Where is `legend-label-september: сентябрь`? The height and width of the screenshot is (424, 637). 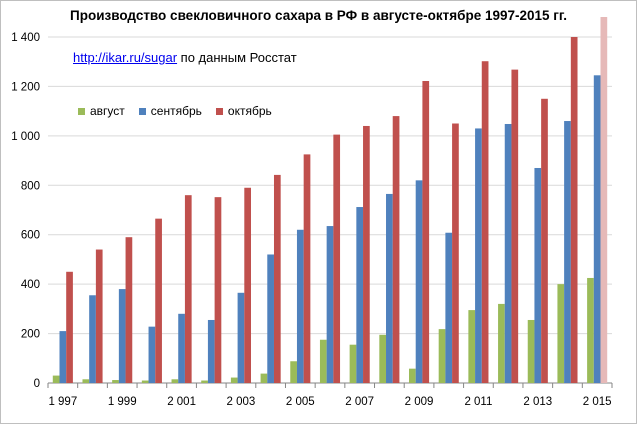
legend-label-september: сентябрь is located at coordinates (176, 111).